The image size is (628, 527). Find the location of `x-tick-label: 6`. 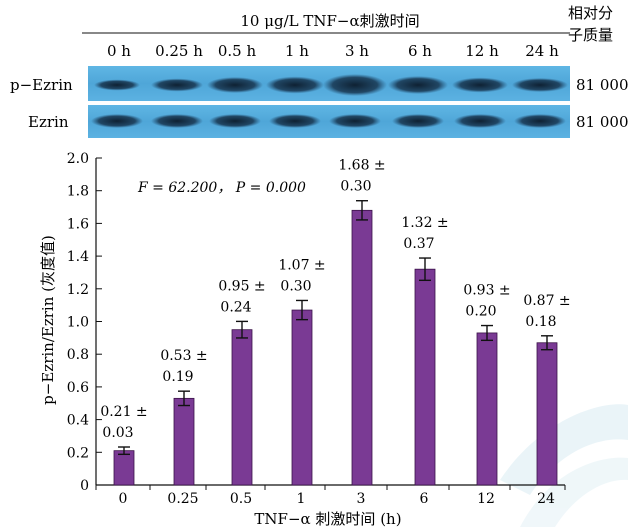

x-tick-label: 6 is located at coordinates (424, 499).